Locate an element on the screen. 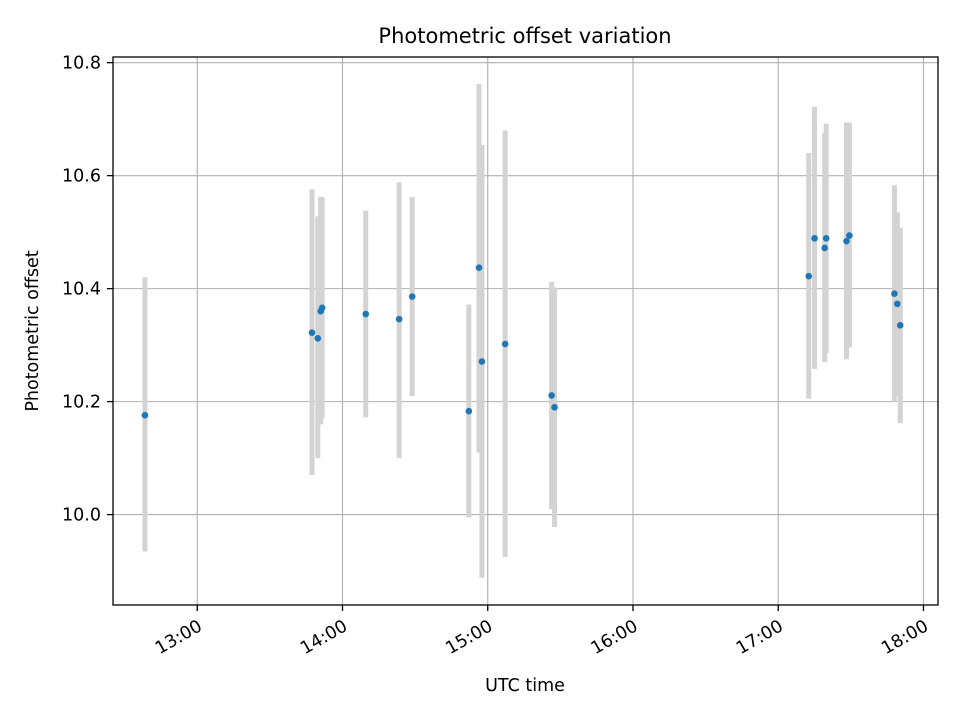 This screenshot has height=720, width=960. y-tick-label: 10.2 is located at coordinates (81, 403).